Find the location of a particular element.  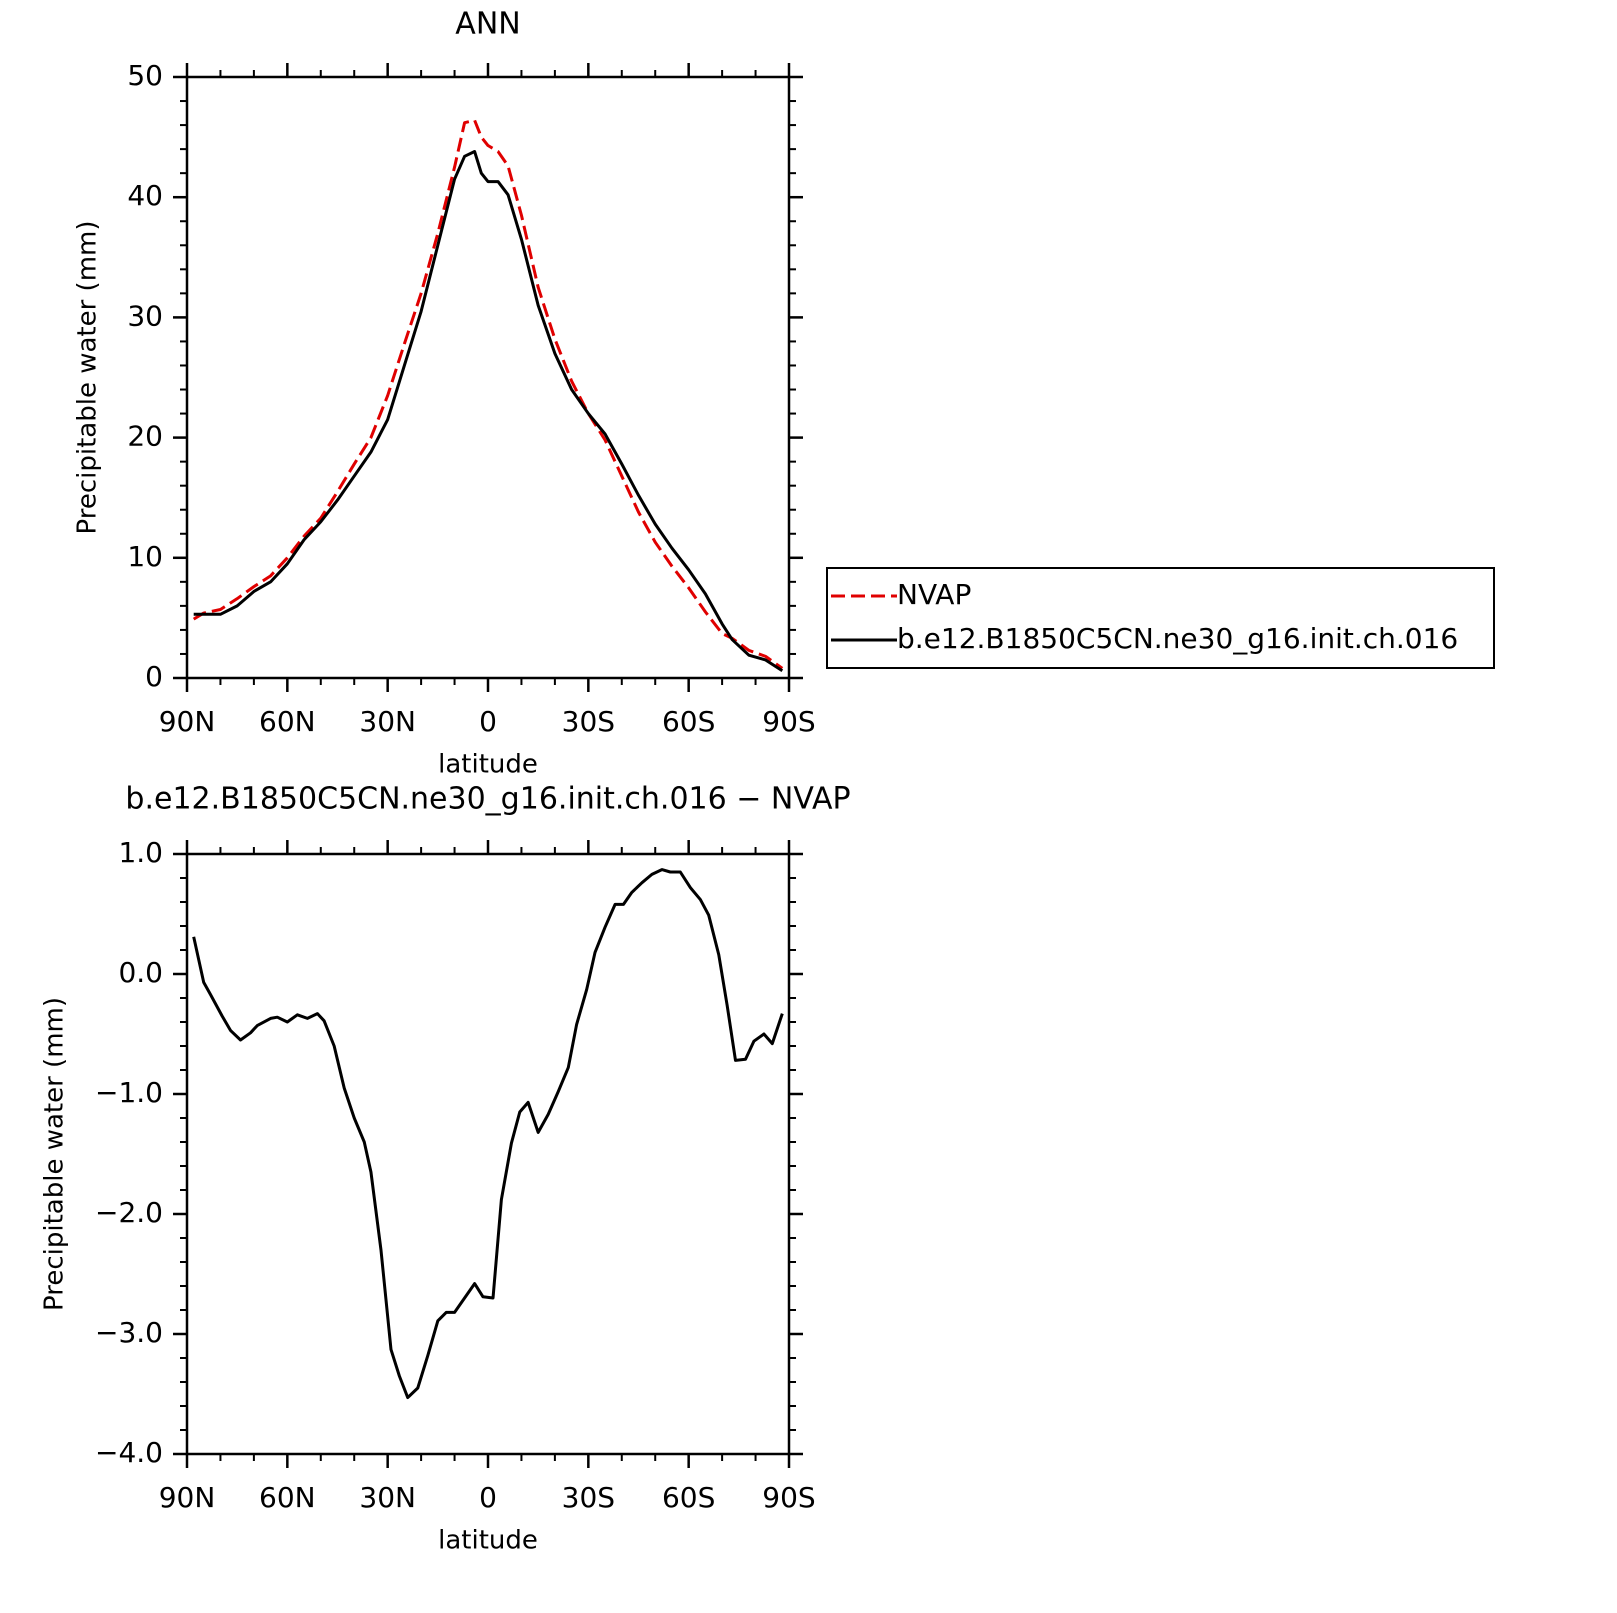

y-tick-label: −3.0 is located at coordinates (129, 1332).